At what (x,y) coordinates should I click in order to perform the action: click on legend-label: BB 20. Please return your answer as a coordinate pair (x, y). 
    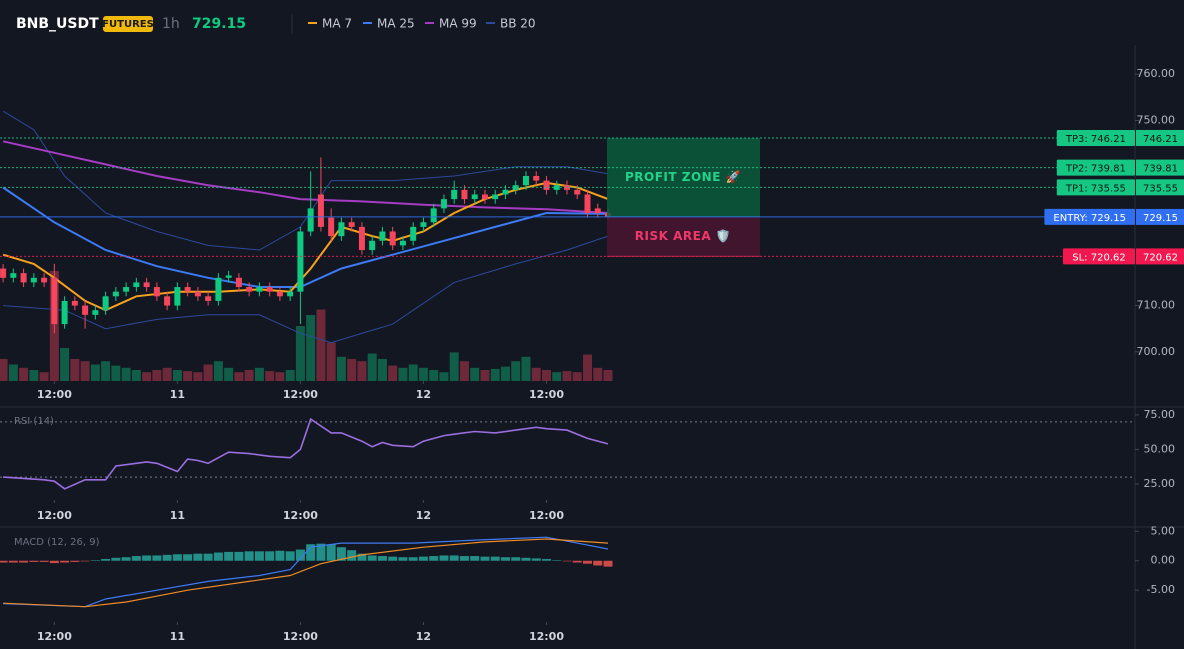
    Looking at the image, I should click on (518, 24).